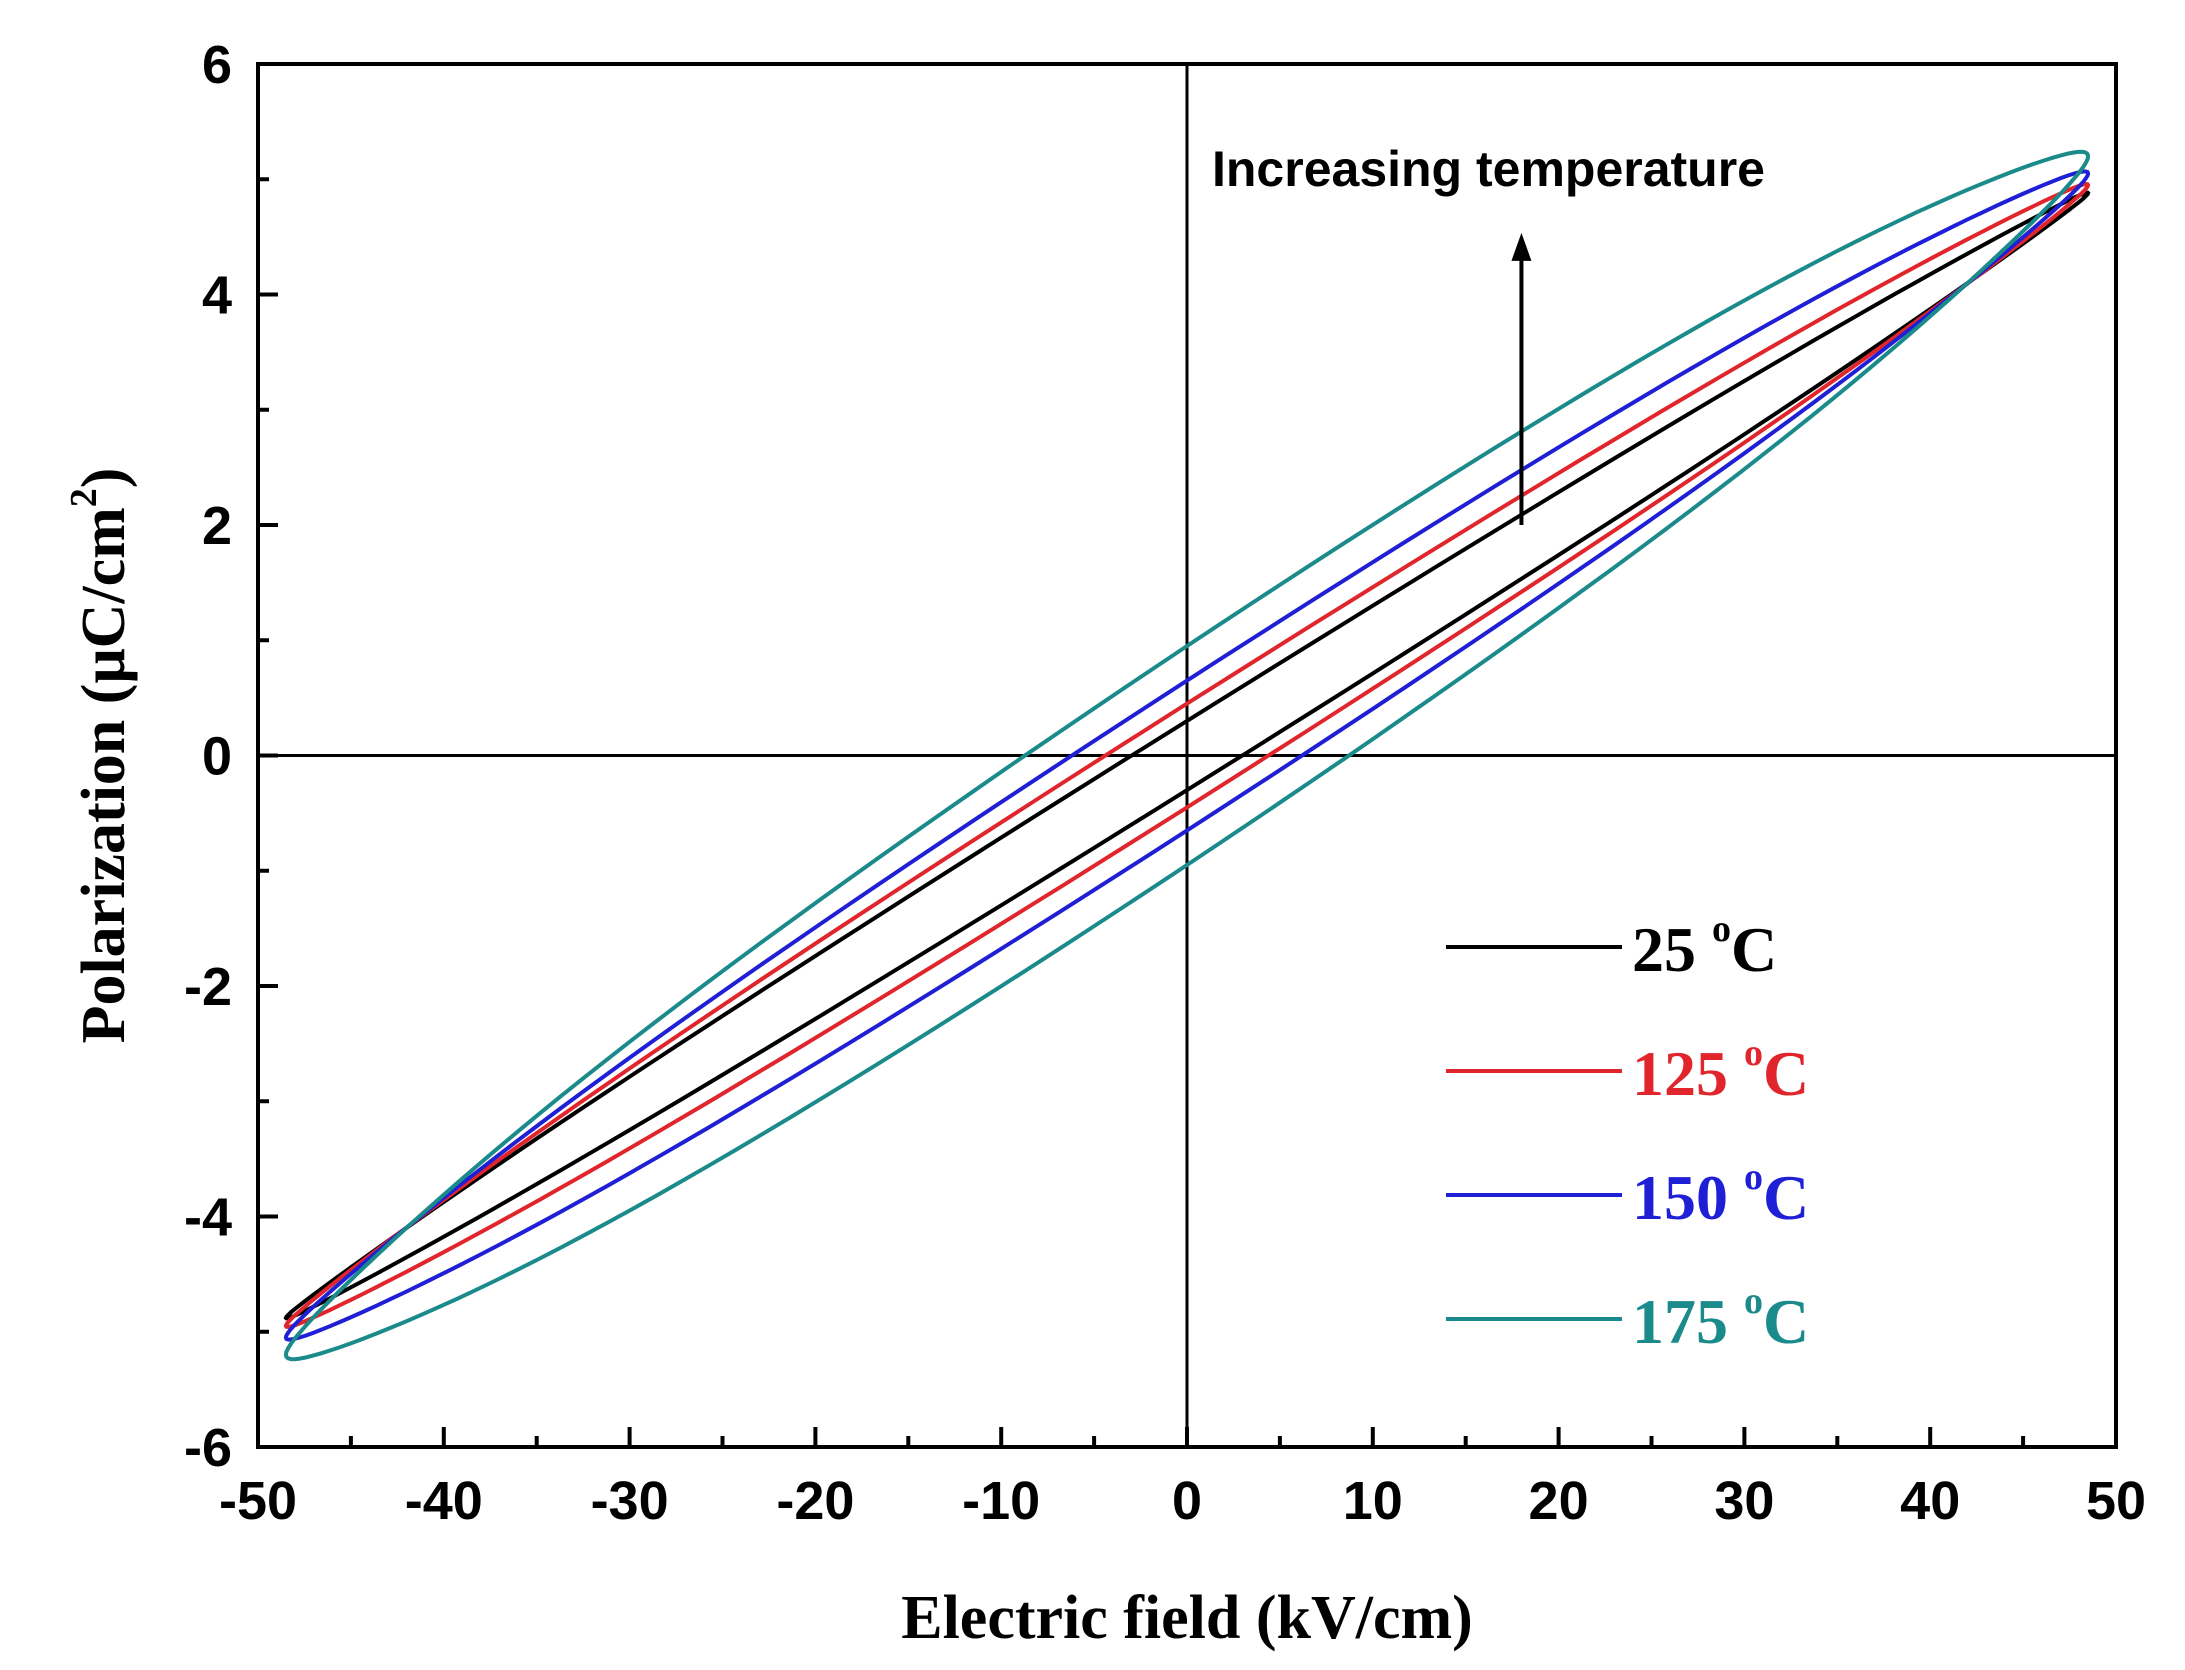 The image size is (2185, 1670). Describe the element at coordinates (104, 478) in the screenshot. I see `y-axis-label-close: )` at that location.